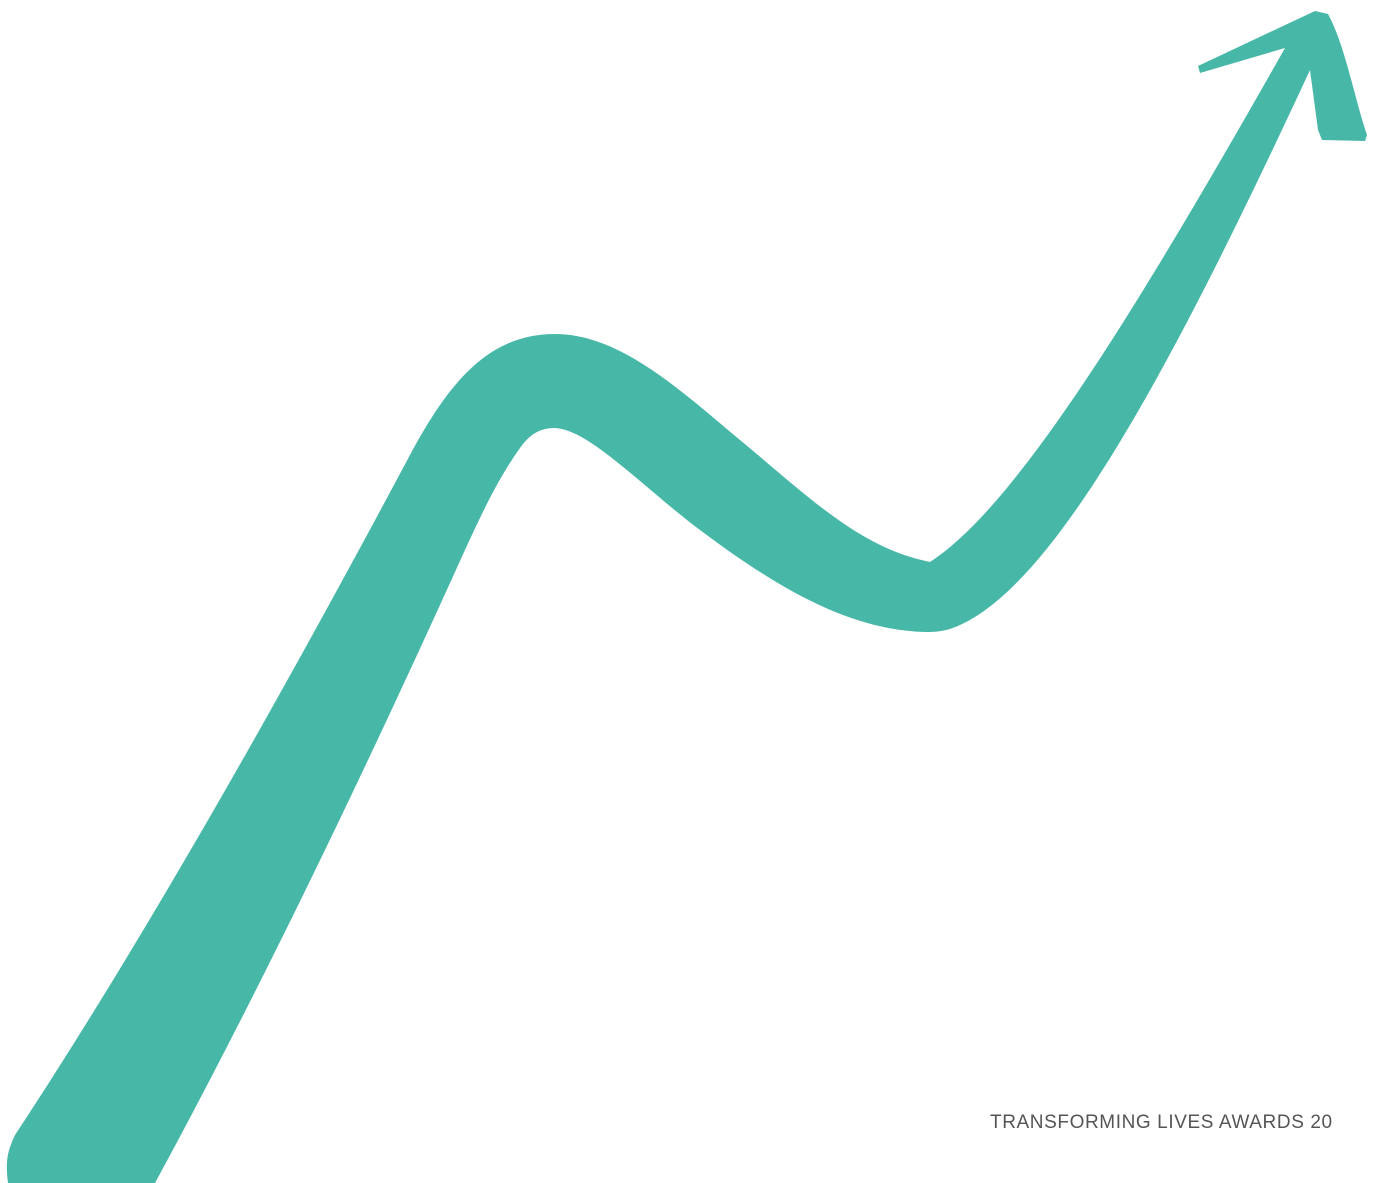 Image resolution: width=1376 pixels, height=1183 pixels. I want to click on footer-text: TRANSFORMING LIVES AWARDS 20, so click(1161, 1122).